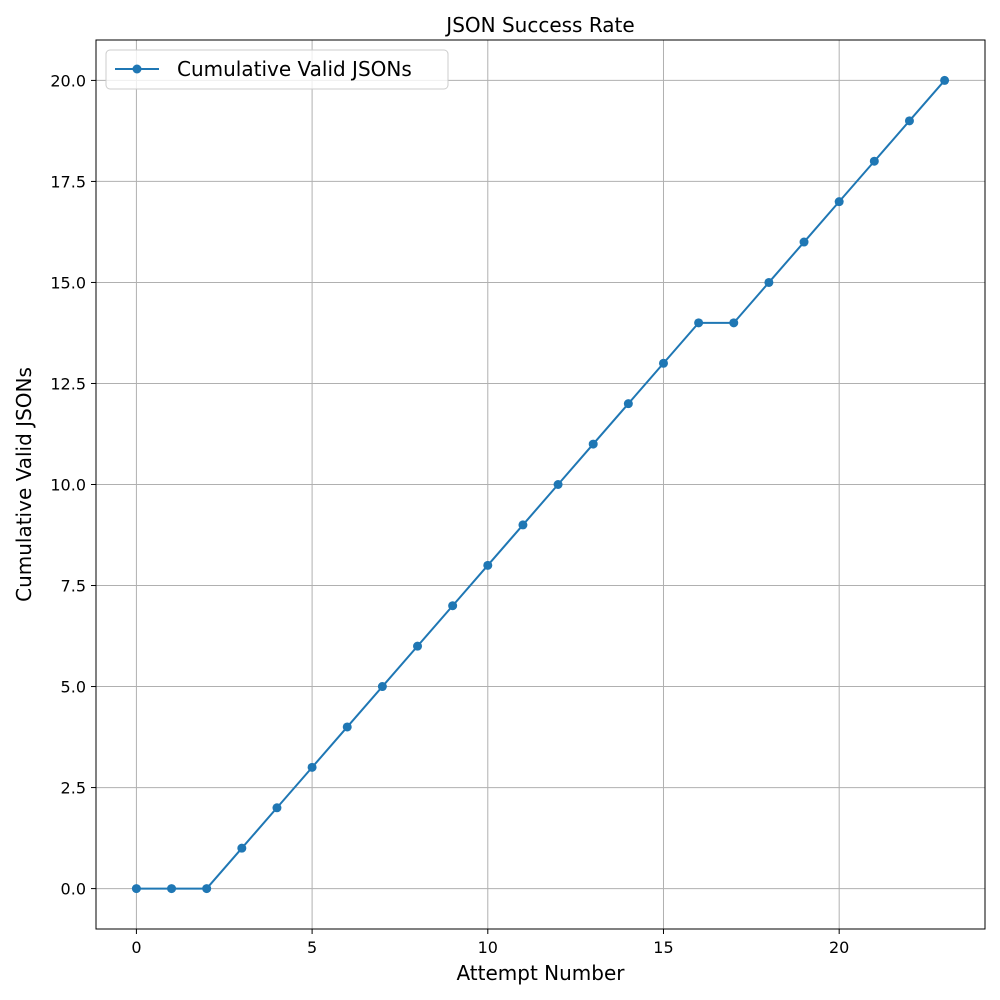  I want to click on y-tick-label: 12.5, so click(68, 383).